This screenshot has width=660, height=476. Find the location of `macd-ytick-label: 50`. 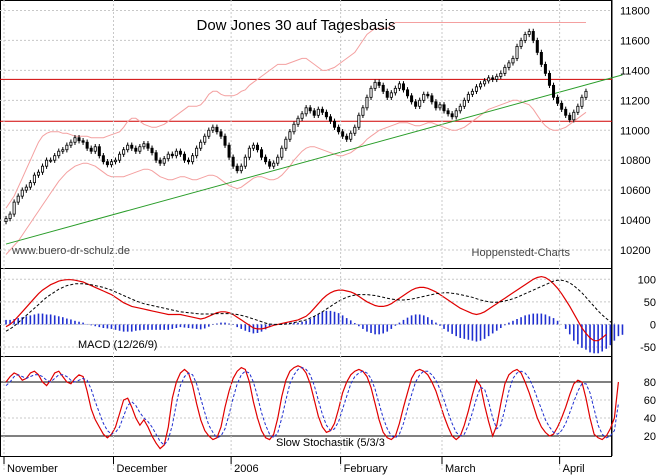

macd-ytick-label: 50 is located at coordinates (650, 303).